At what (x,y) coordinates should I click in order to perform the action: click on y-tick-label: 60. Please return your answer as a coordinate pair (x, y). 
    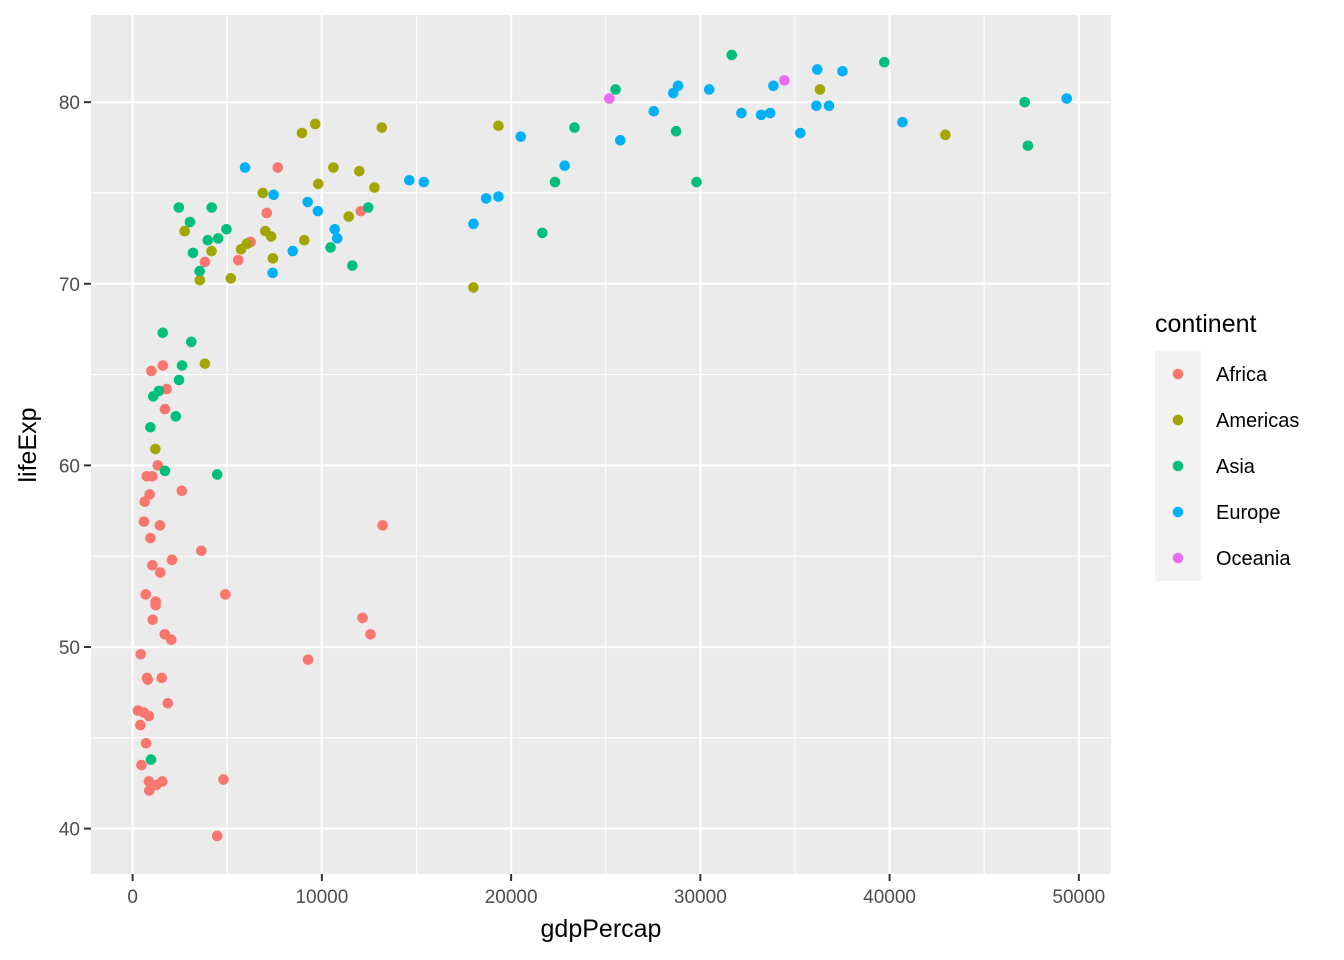
    Looking at the image, I should click on (69, 466).